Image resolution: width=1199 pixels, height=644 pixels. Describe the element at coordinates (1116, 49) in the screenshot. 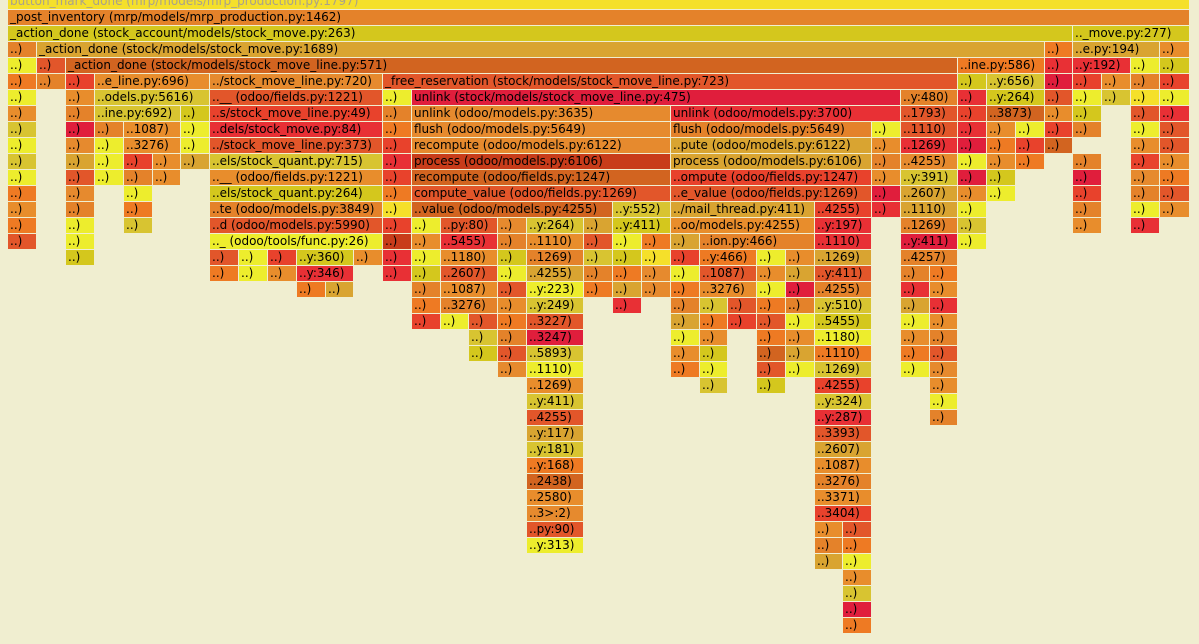

I see `flame-frame: ..e.py:194)` at that location.